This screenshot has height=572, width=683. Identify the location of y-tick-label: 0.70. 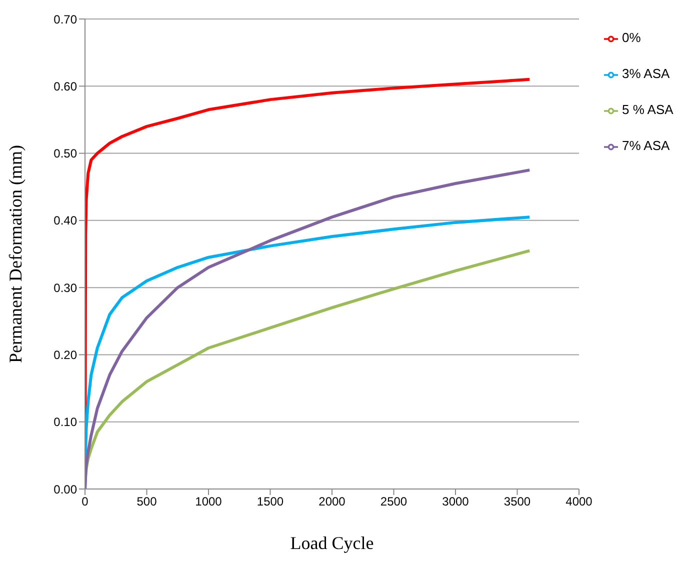
(66, 19).